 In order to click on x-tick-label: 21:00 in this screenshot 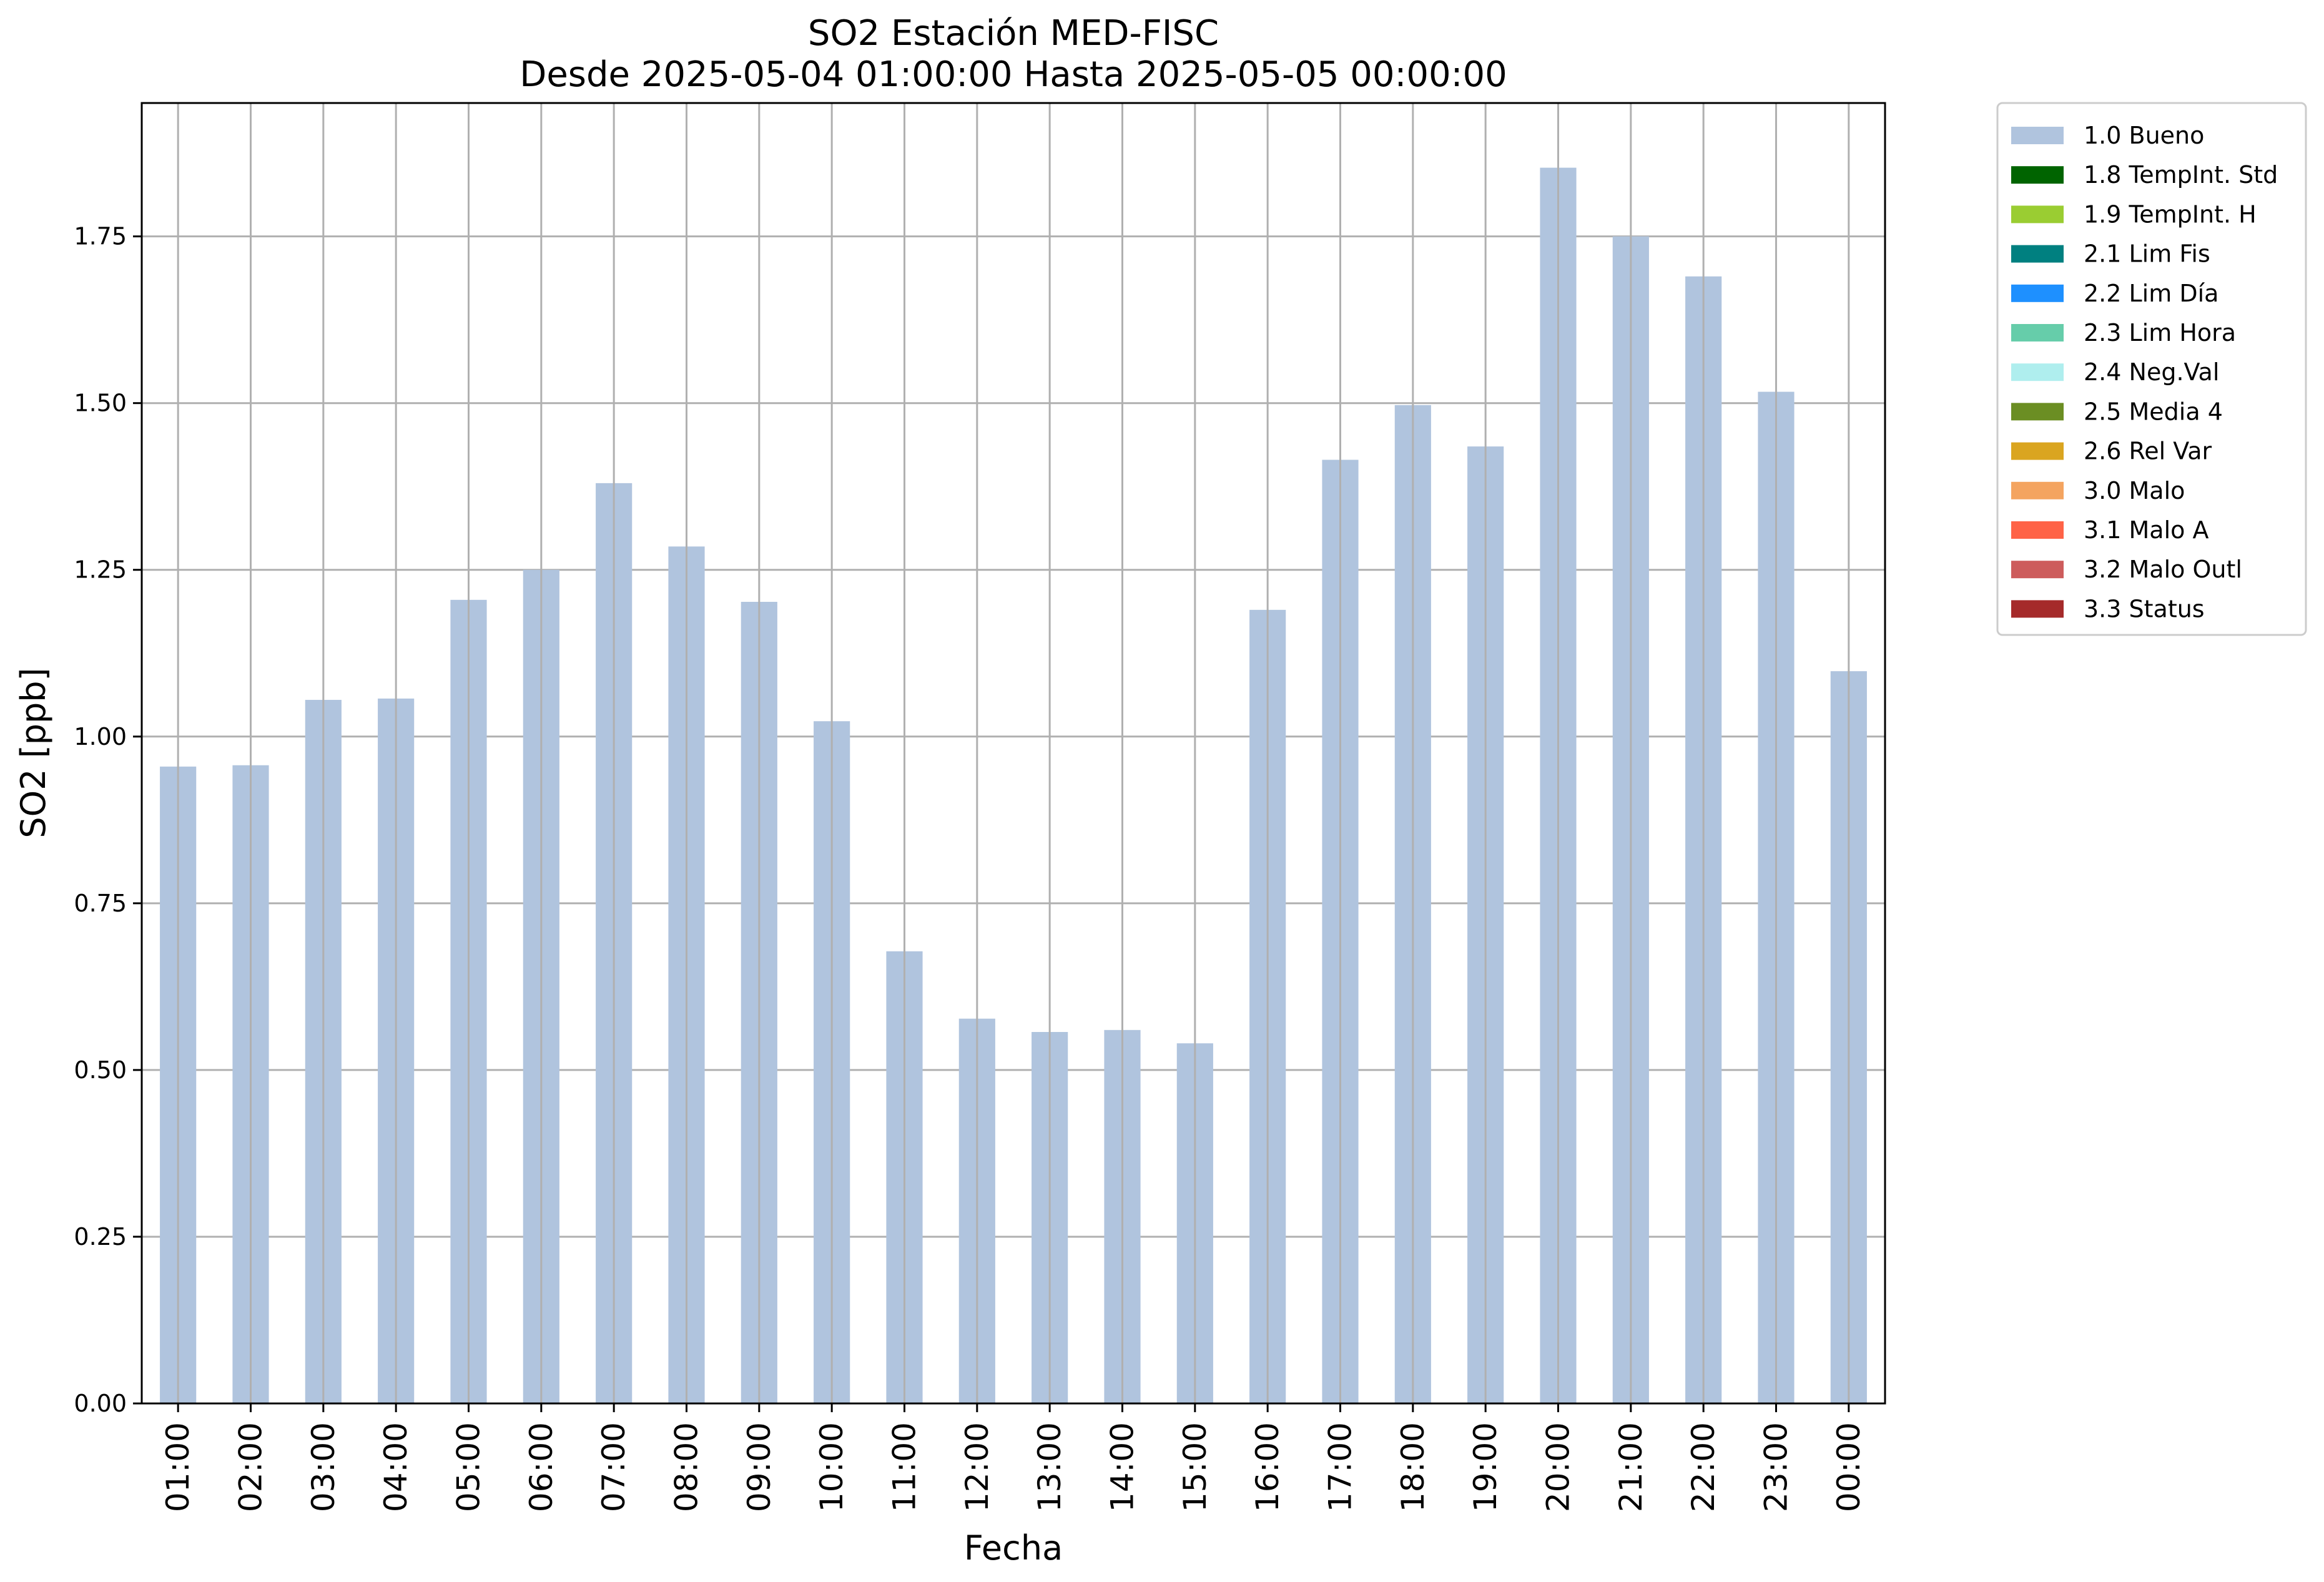, I will do `click(1631, 1467)`.